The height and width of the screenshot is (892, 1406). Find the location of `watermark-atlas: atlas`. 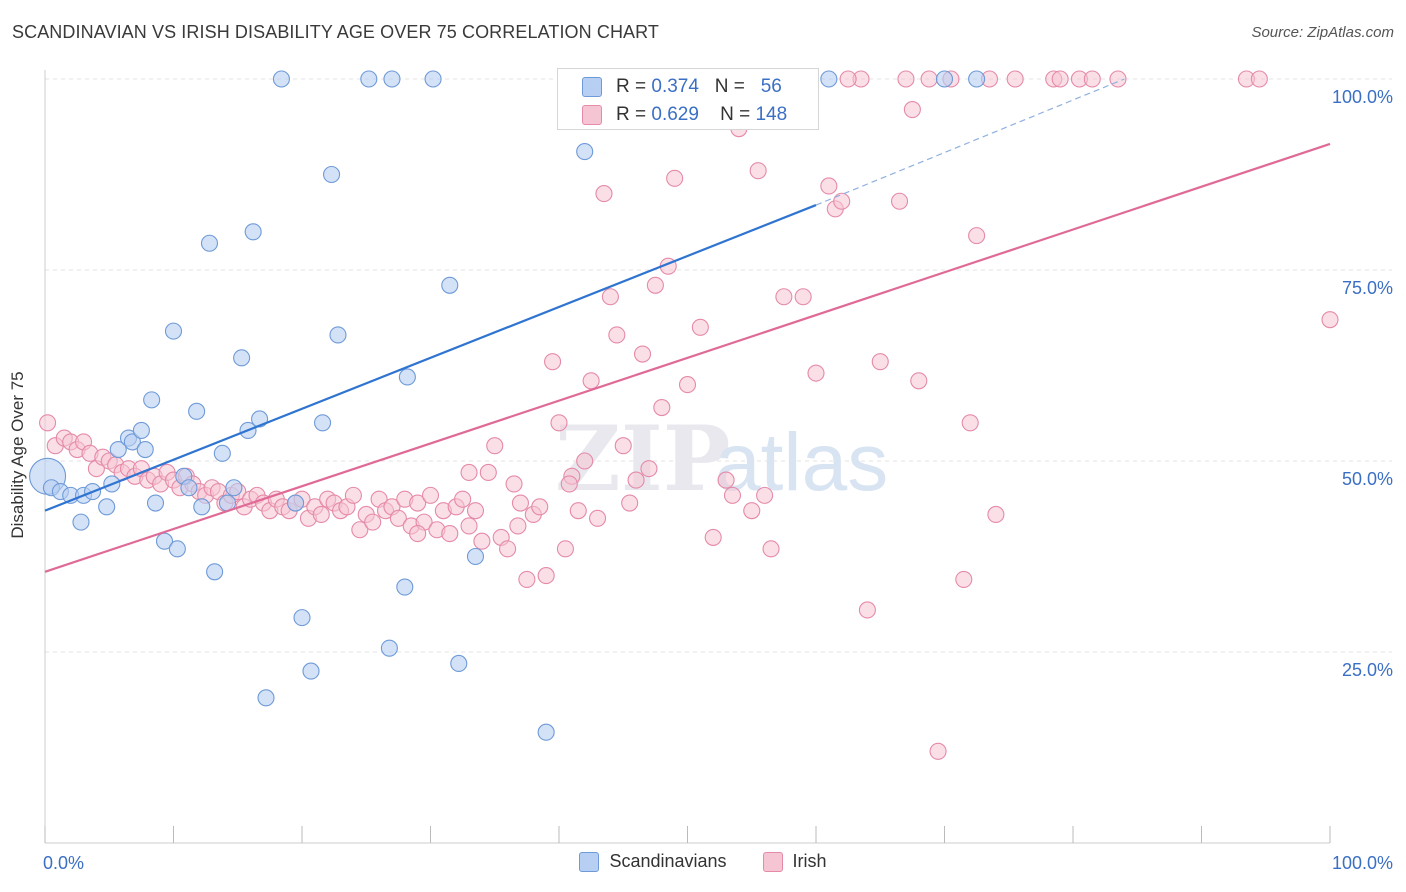

watermark-atlas: atlas is located at coordinates (801, 462).